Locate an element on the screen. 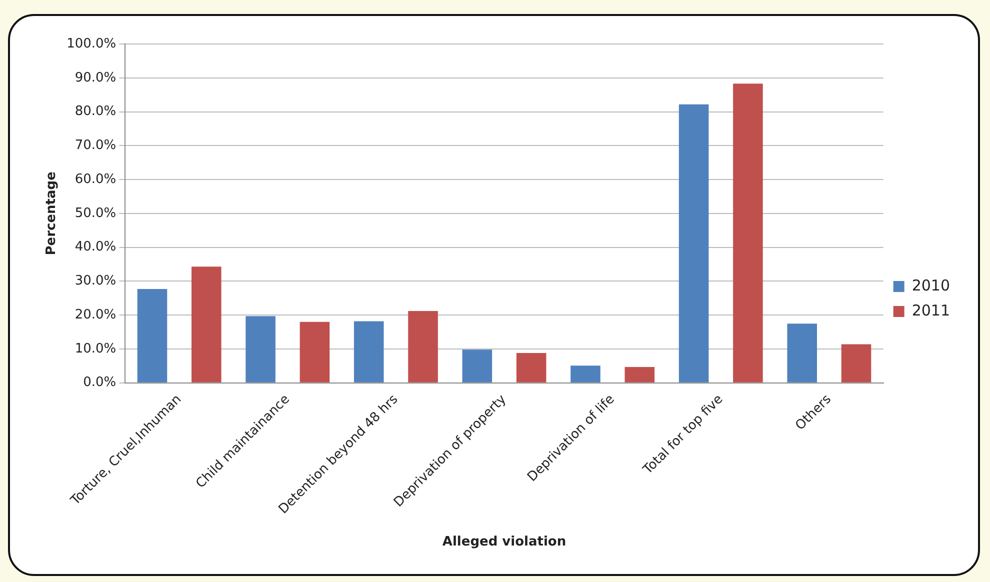  legend-label: 2011 is located at coordinates (931, 310).